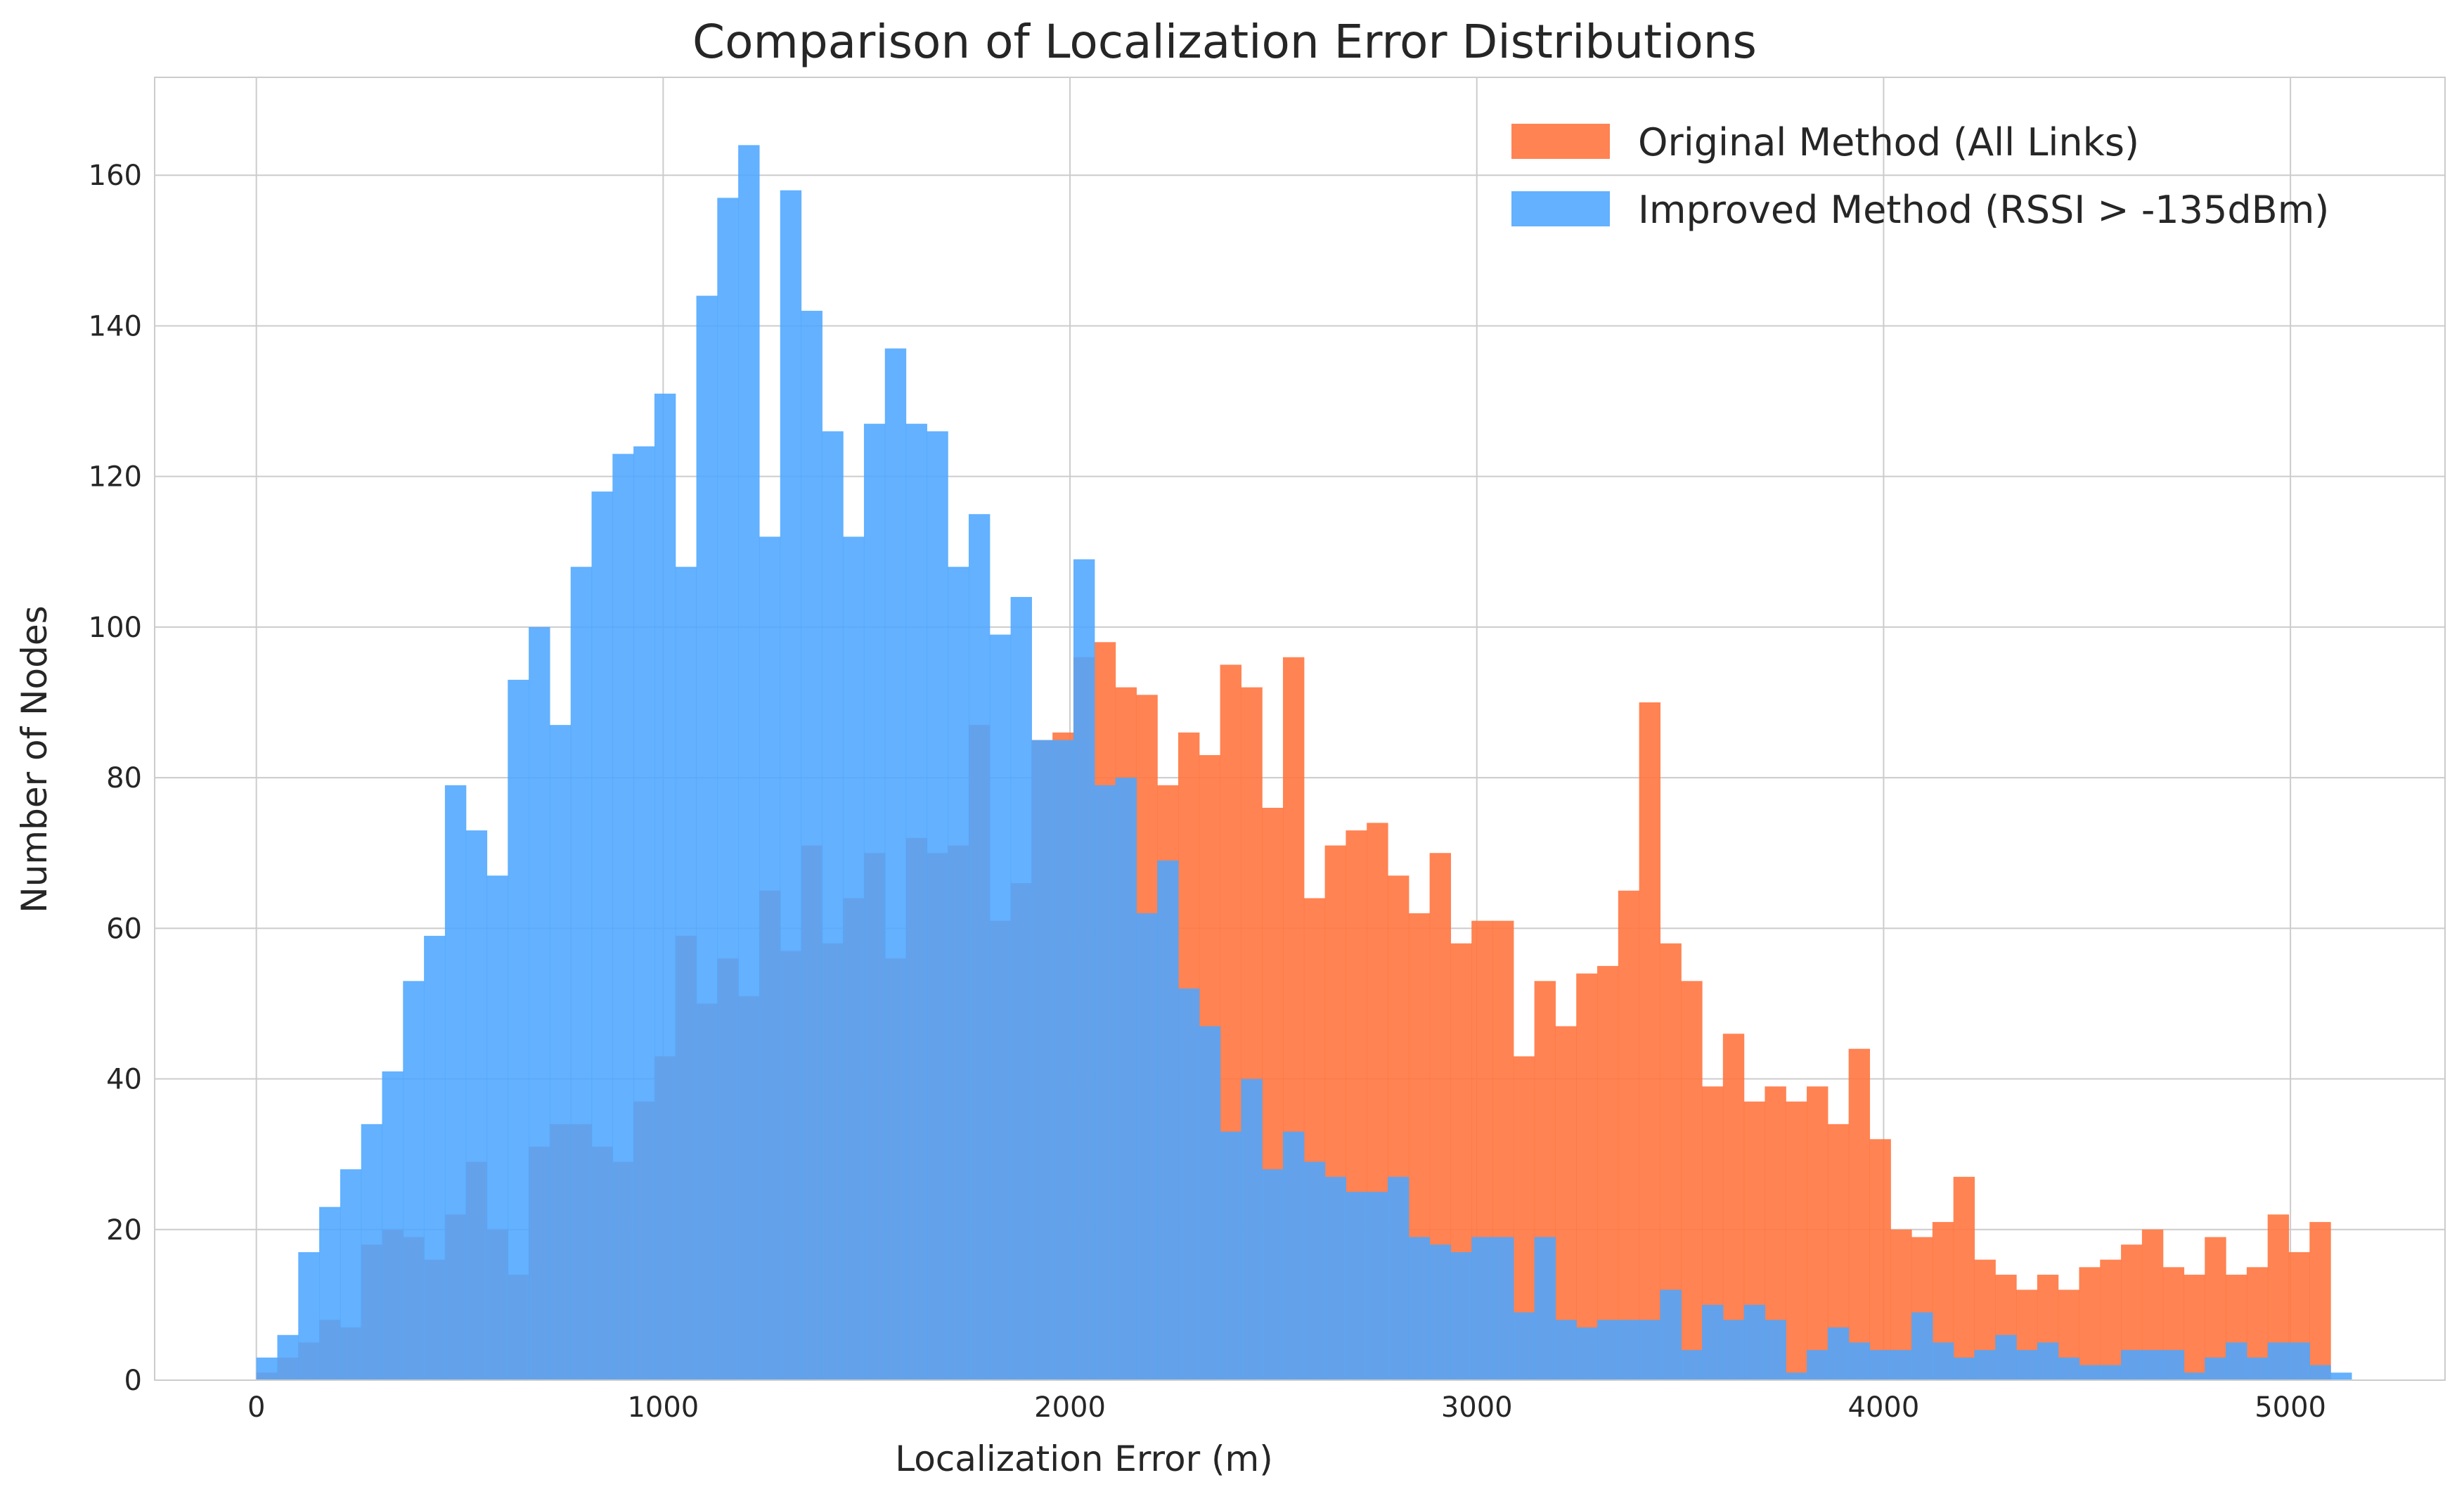 The width and height of the screenshot is (2464, 1506). I want to click on x-tick-label: 3000, so click(1477, 1407).